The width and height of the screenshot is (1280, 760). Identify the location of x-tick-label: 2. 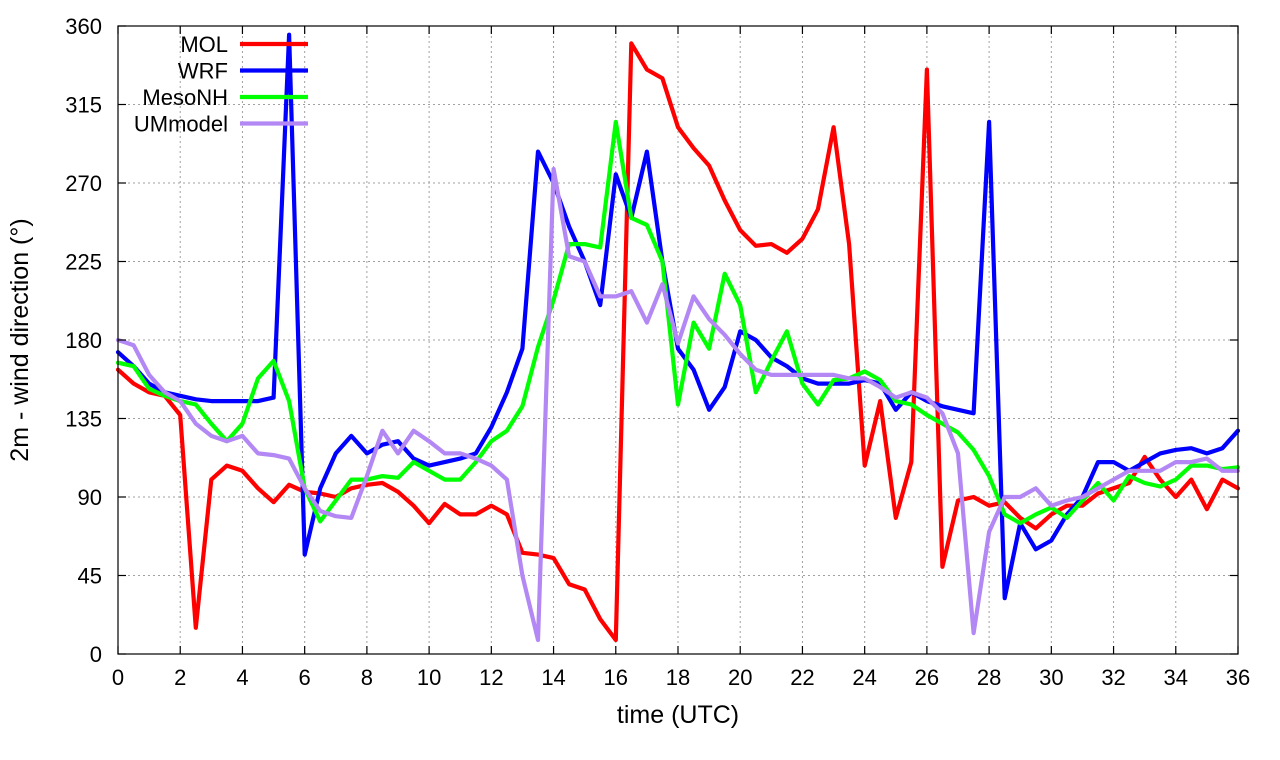
(180, 677).